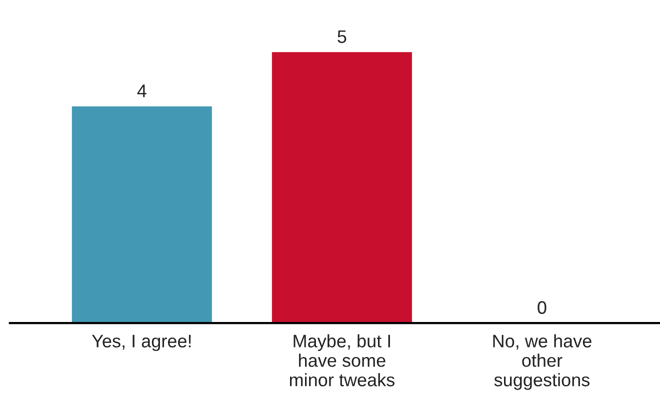 The height and width of the screenshot is (410, 660). What do you see at coordinates (342, 360) in the screenshot?
I see `x-tick-label: Maybe, but I have some minor tweaks` at bounding box center [342, 360].